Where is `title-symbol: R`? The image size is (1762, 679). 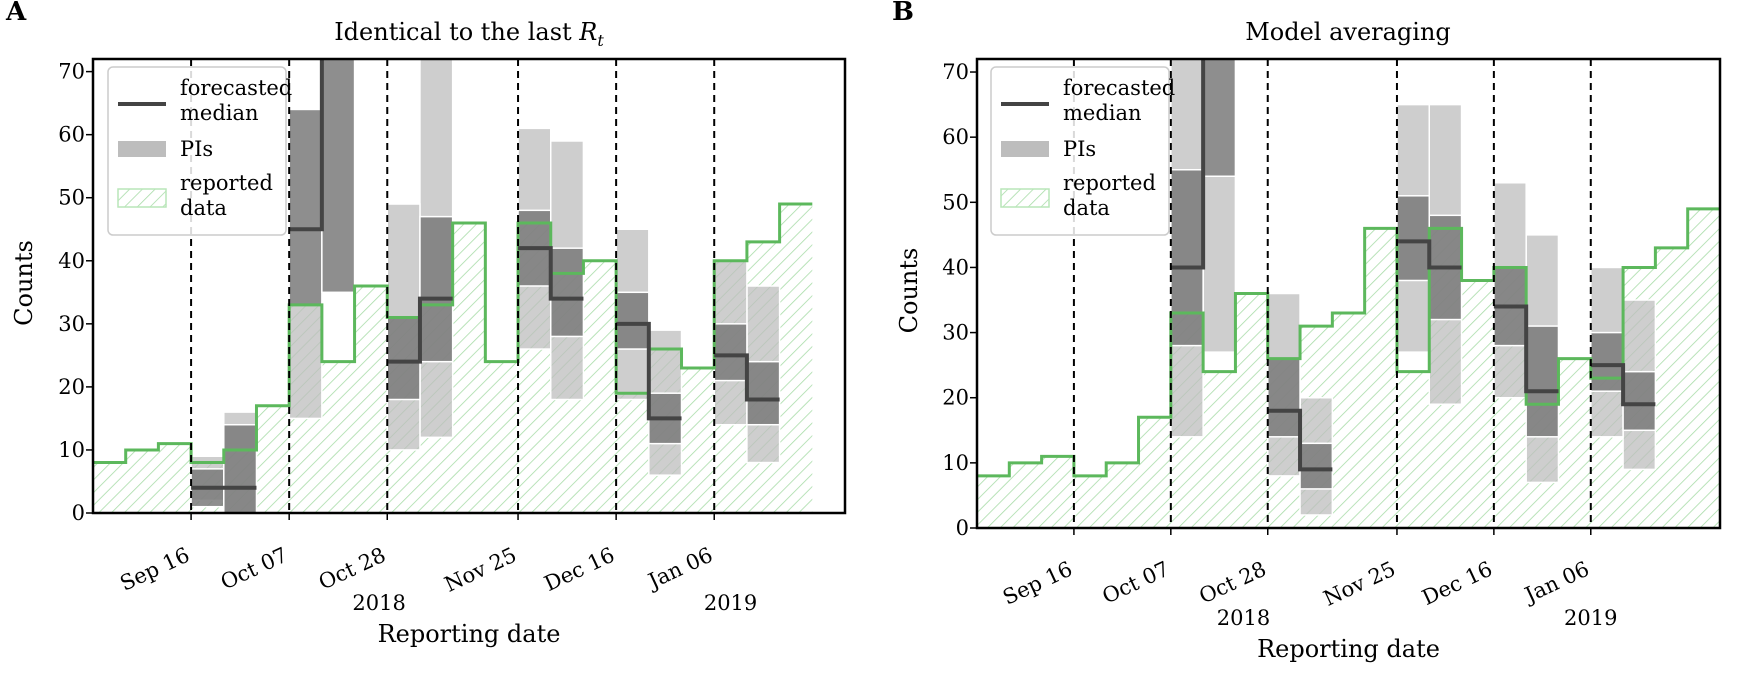
title-symbol: R is located at coordinates (587, 32).